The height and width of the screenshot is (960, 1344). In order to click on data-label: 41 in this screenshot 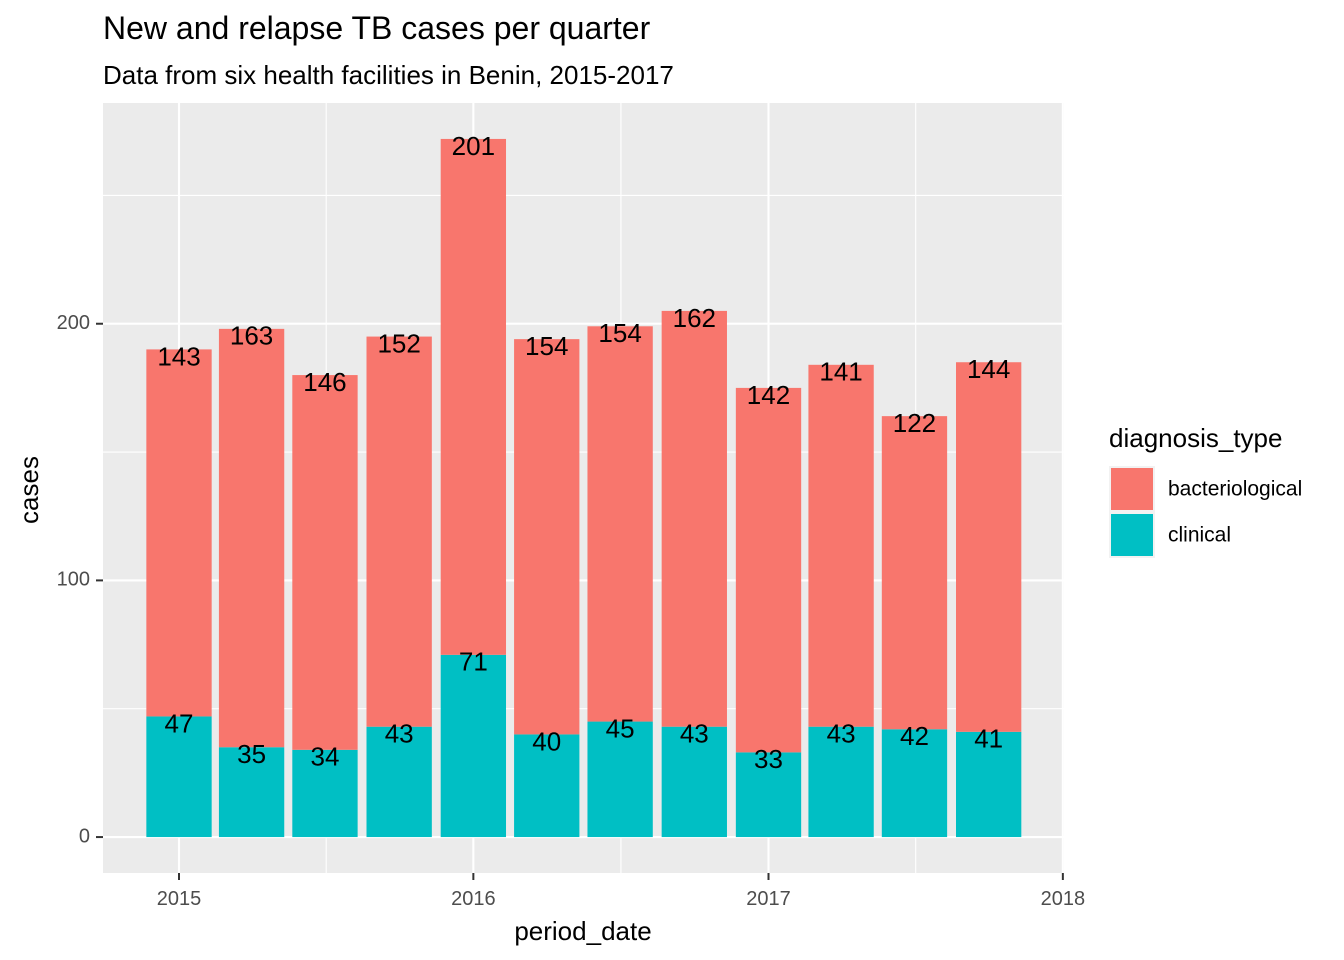, I will do `click(988, 739)`.